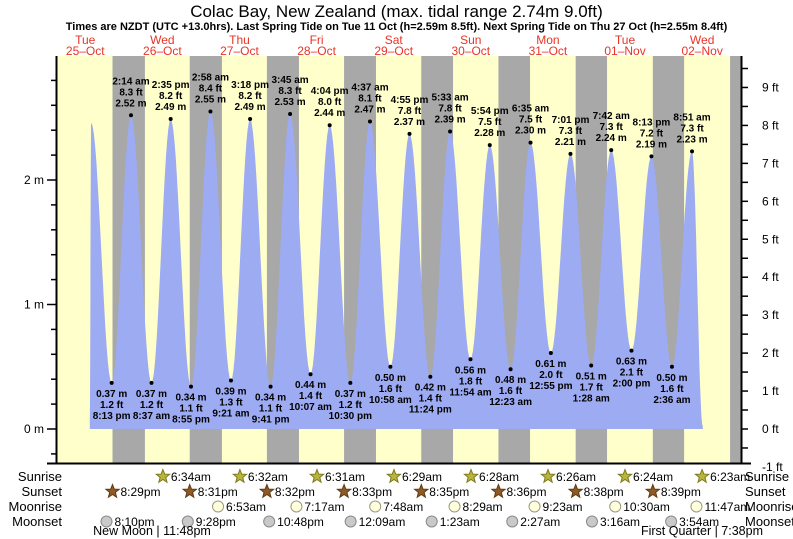 The image size is (793, 539). What do you see at coordinates (550, 364) in the screenshot?
I see `low-tide-m: 0.61 m` at bounding box center [550, 364].